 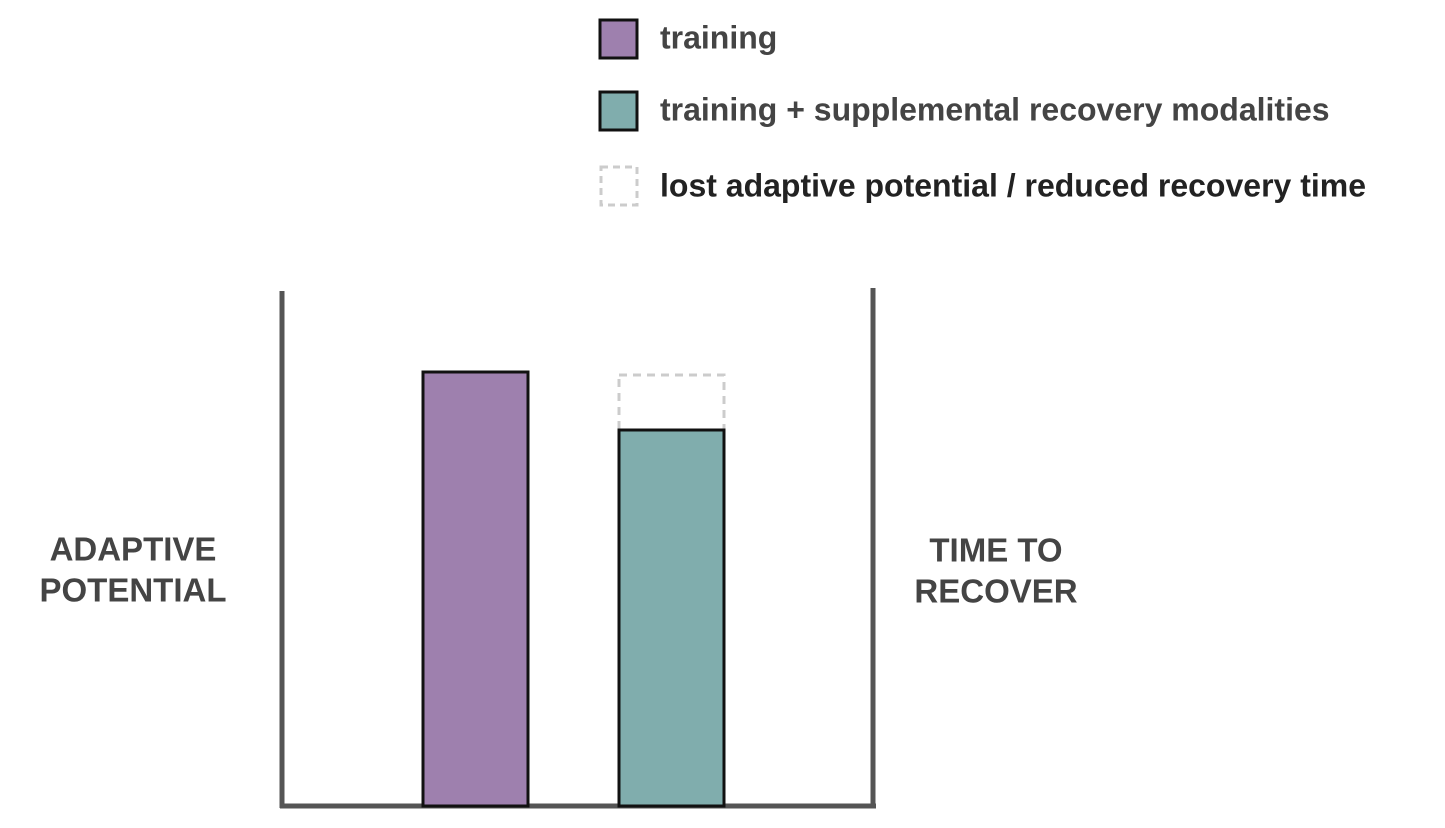 I want to click on legend-swatch-training, so click(x=618, y=39).